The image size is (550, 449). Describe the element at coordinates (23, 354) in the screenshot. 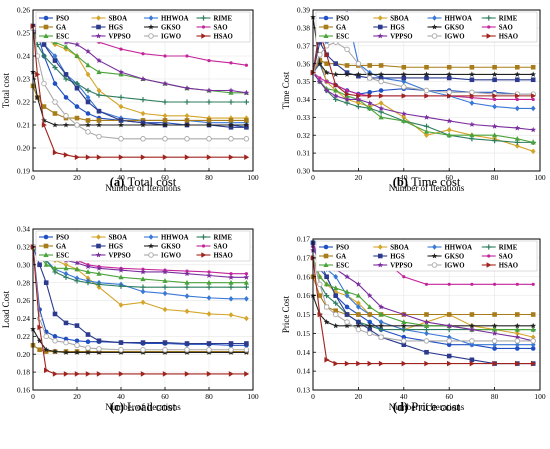

I see `y-tick-label: 0.20` at that location.